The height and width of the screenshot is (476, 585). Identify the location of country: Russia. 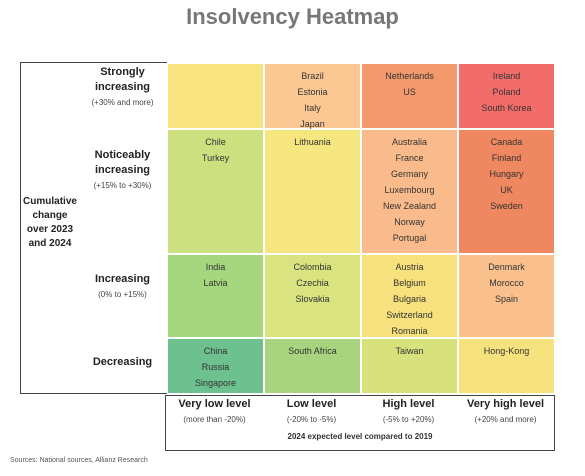
(215, 367).